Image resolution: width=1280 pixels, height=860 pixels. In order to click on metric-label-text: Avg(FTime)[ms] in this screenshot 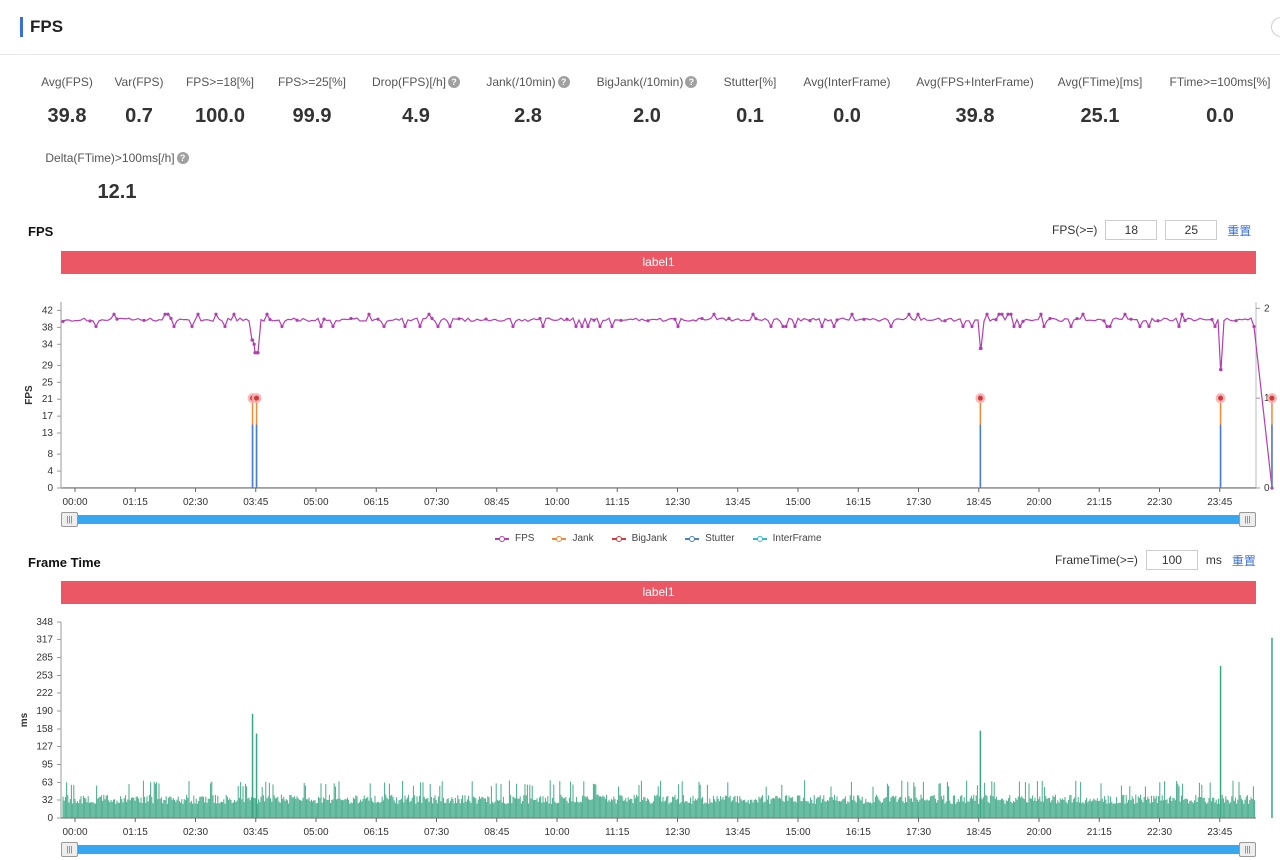, I will do `click(1100, 82)`.